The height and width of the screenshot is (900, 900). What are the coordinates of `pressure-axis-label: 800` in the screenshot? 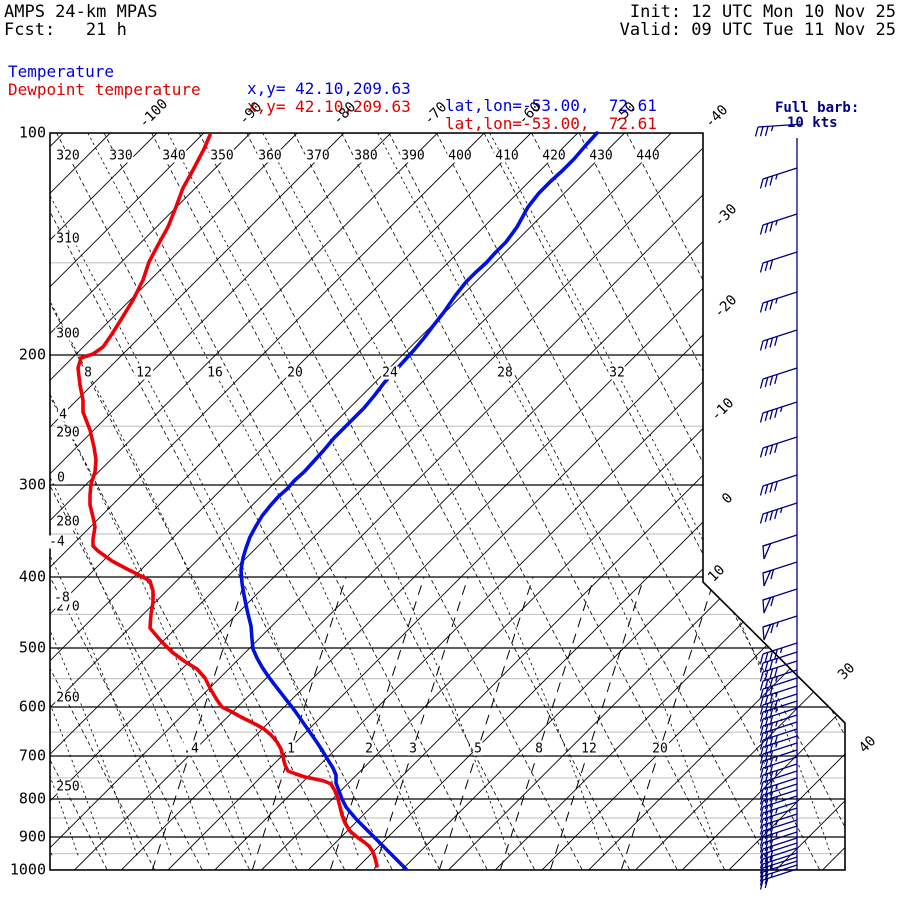 It's located at (32, 798).